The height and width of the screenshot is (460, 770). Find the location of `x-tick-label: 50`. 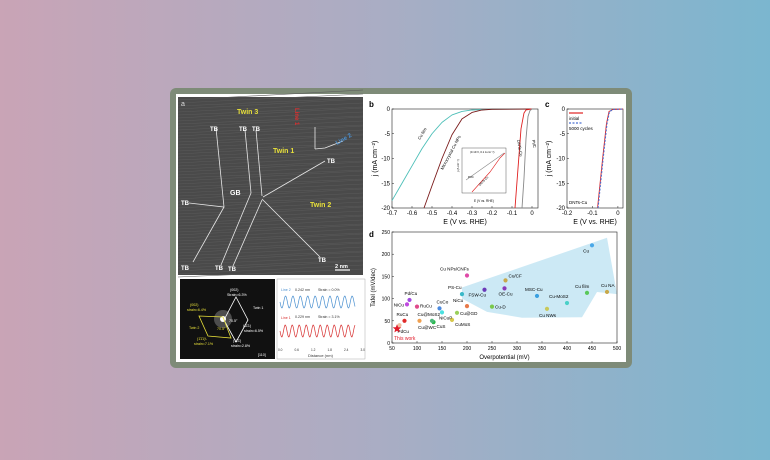

x-tick-label: 50 is located at coordinates (392, 349).